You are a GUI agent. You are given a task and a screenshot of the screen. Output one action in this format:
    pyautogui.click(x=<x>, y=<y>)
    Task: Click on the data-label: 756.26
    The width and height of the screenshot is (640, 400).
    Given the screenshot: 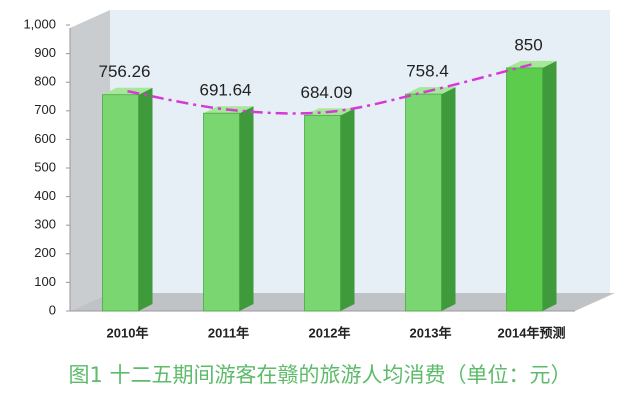 What is the action you would take?
    pyautogui.click(x=125, y=71)
    